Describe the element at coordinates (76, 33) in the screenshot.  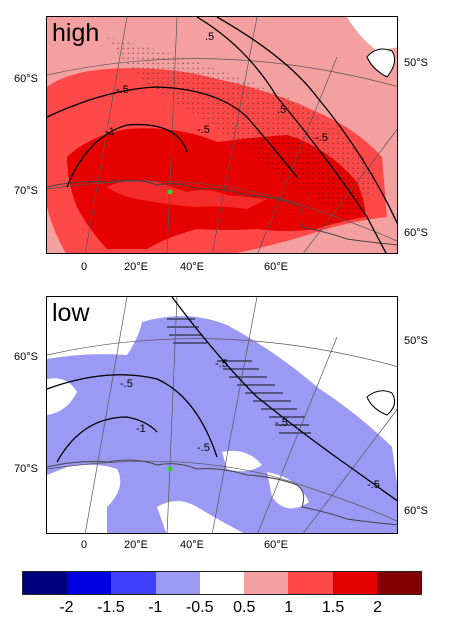
I see `panel-label: high` at that location.